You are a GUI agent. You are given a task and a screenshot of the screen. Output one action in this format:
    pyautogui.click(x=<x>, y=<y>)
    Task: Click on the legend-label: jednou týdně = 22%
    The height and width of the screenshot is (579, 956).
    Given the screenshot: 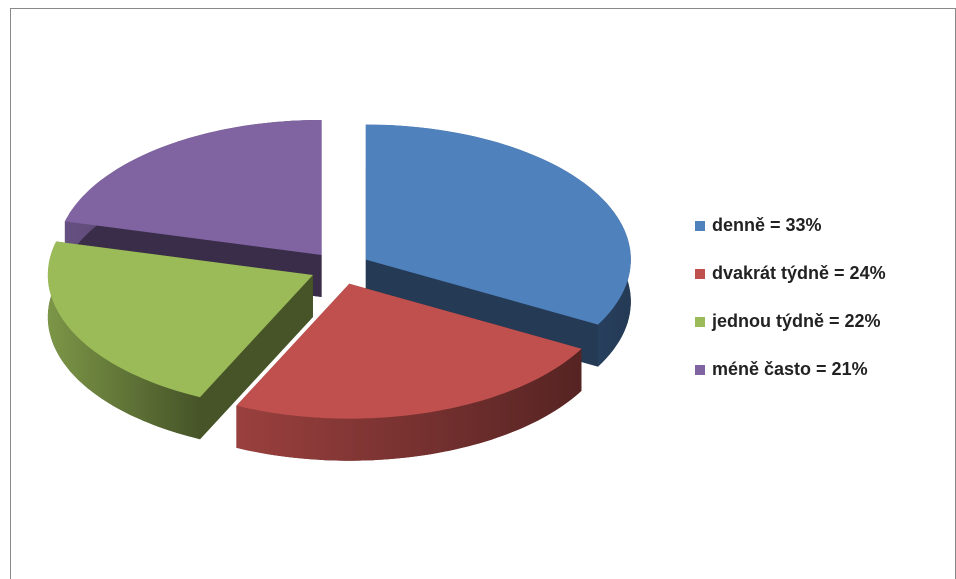 What is the action you would take?
    pyautogui.click(x=796, y=321)
    